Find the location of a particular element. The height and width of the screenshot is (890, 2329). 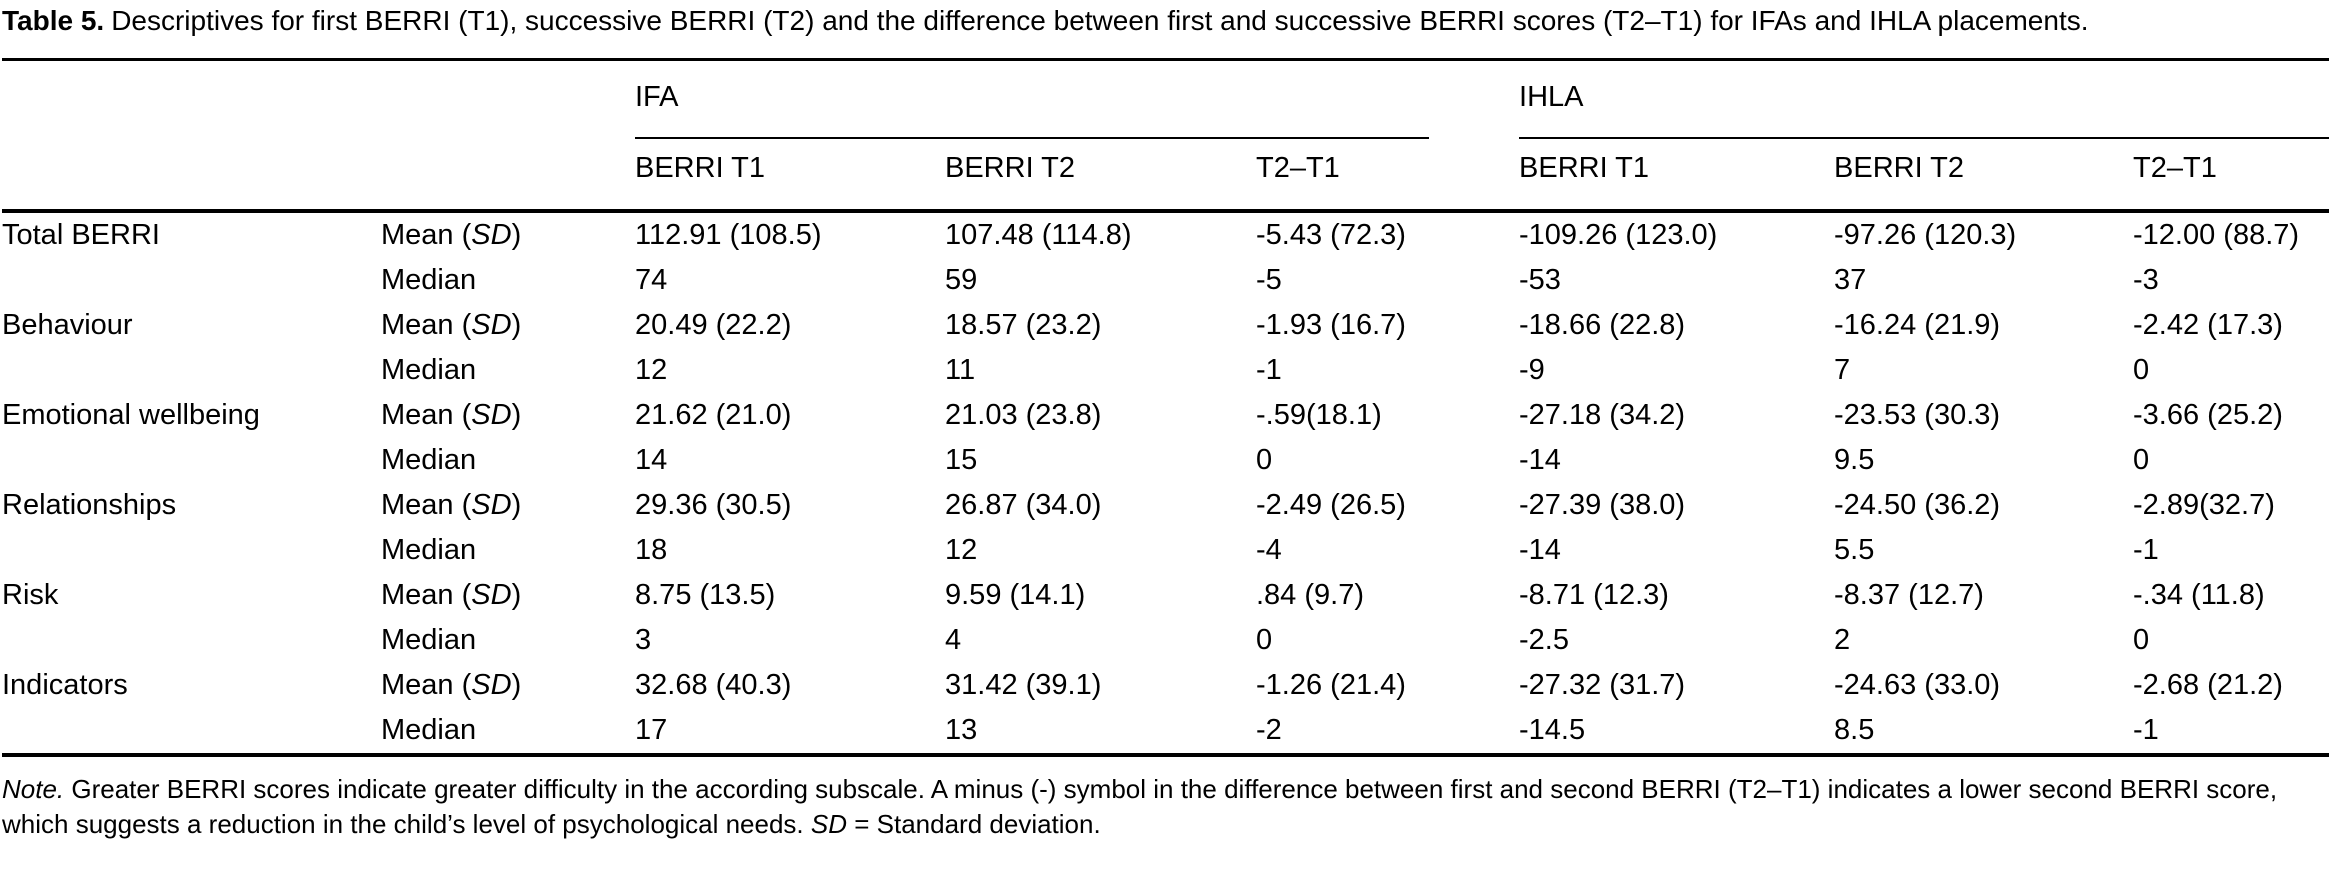

note-sd-label: SD is located at coordinates (829, 824).